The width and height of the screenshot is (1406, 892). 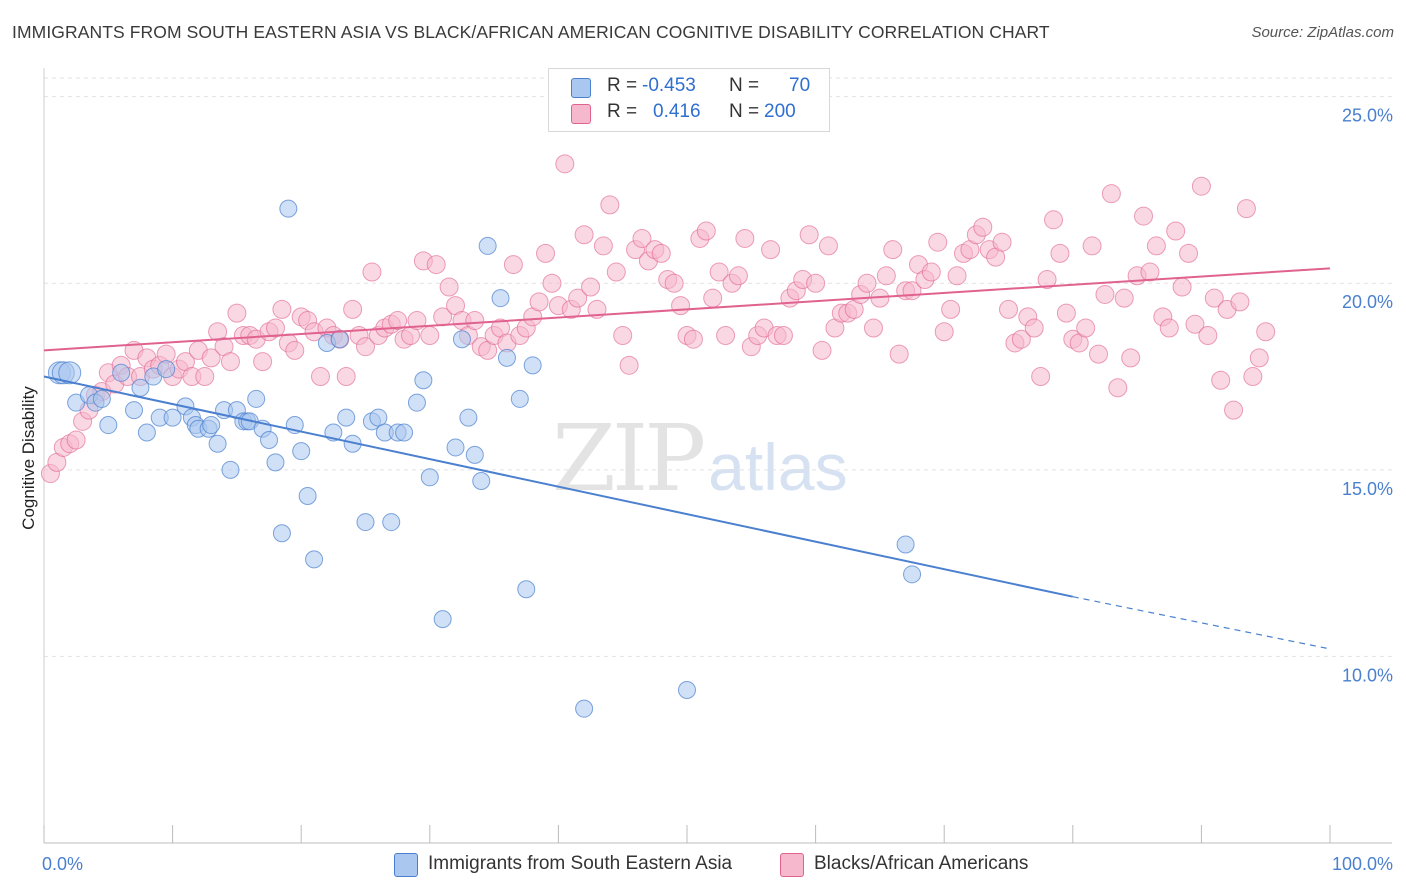 What do you see at coordinates (744, 85) in the screenshot?
I see `legend-n-label: N =` at bounding box center [744, 85].